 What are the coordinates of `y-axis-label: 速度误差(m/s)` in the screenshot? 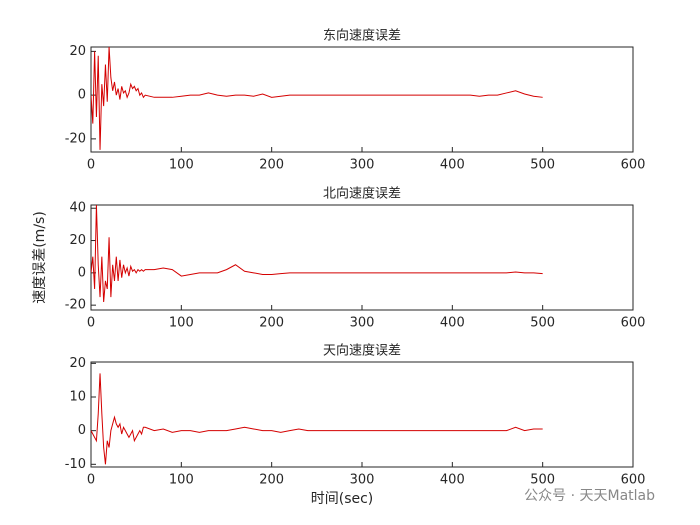 It's located at (40, 257).